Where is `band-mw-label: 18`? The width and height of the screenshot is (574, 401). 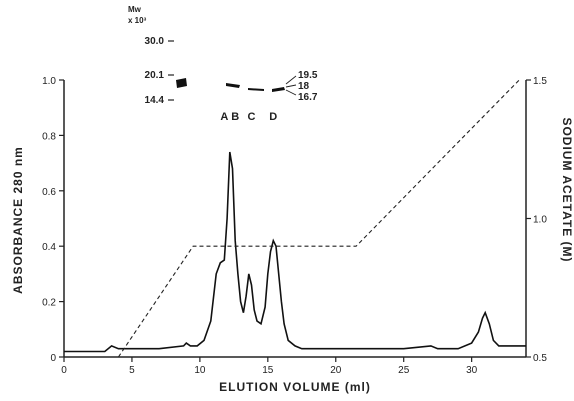
band-mw-label: 18 is located at coordinates (304, 86).